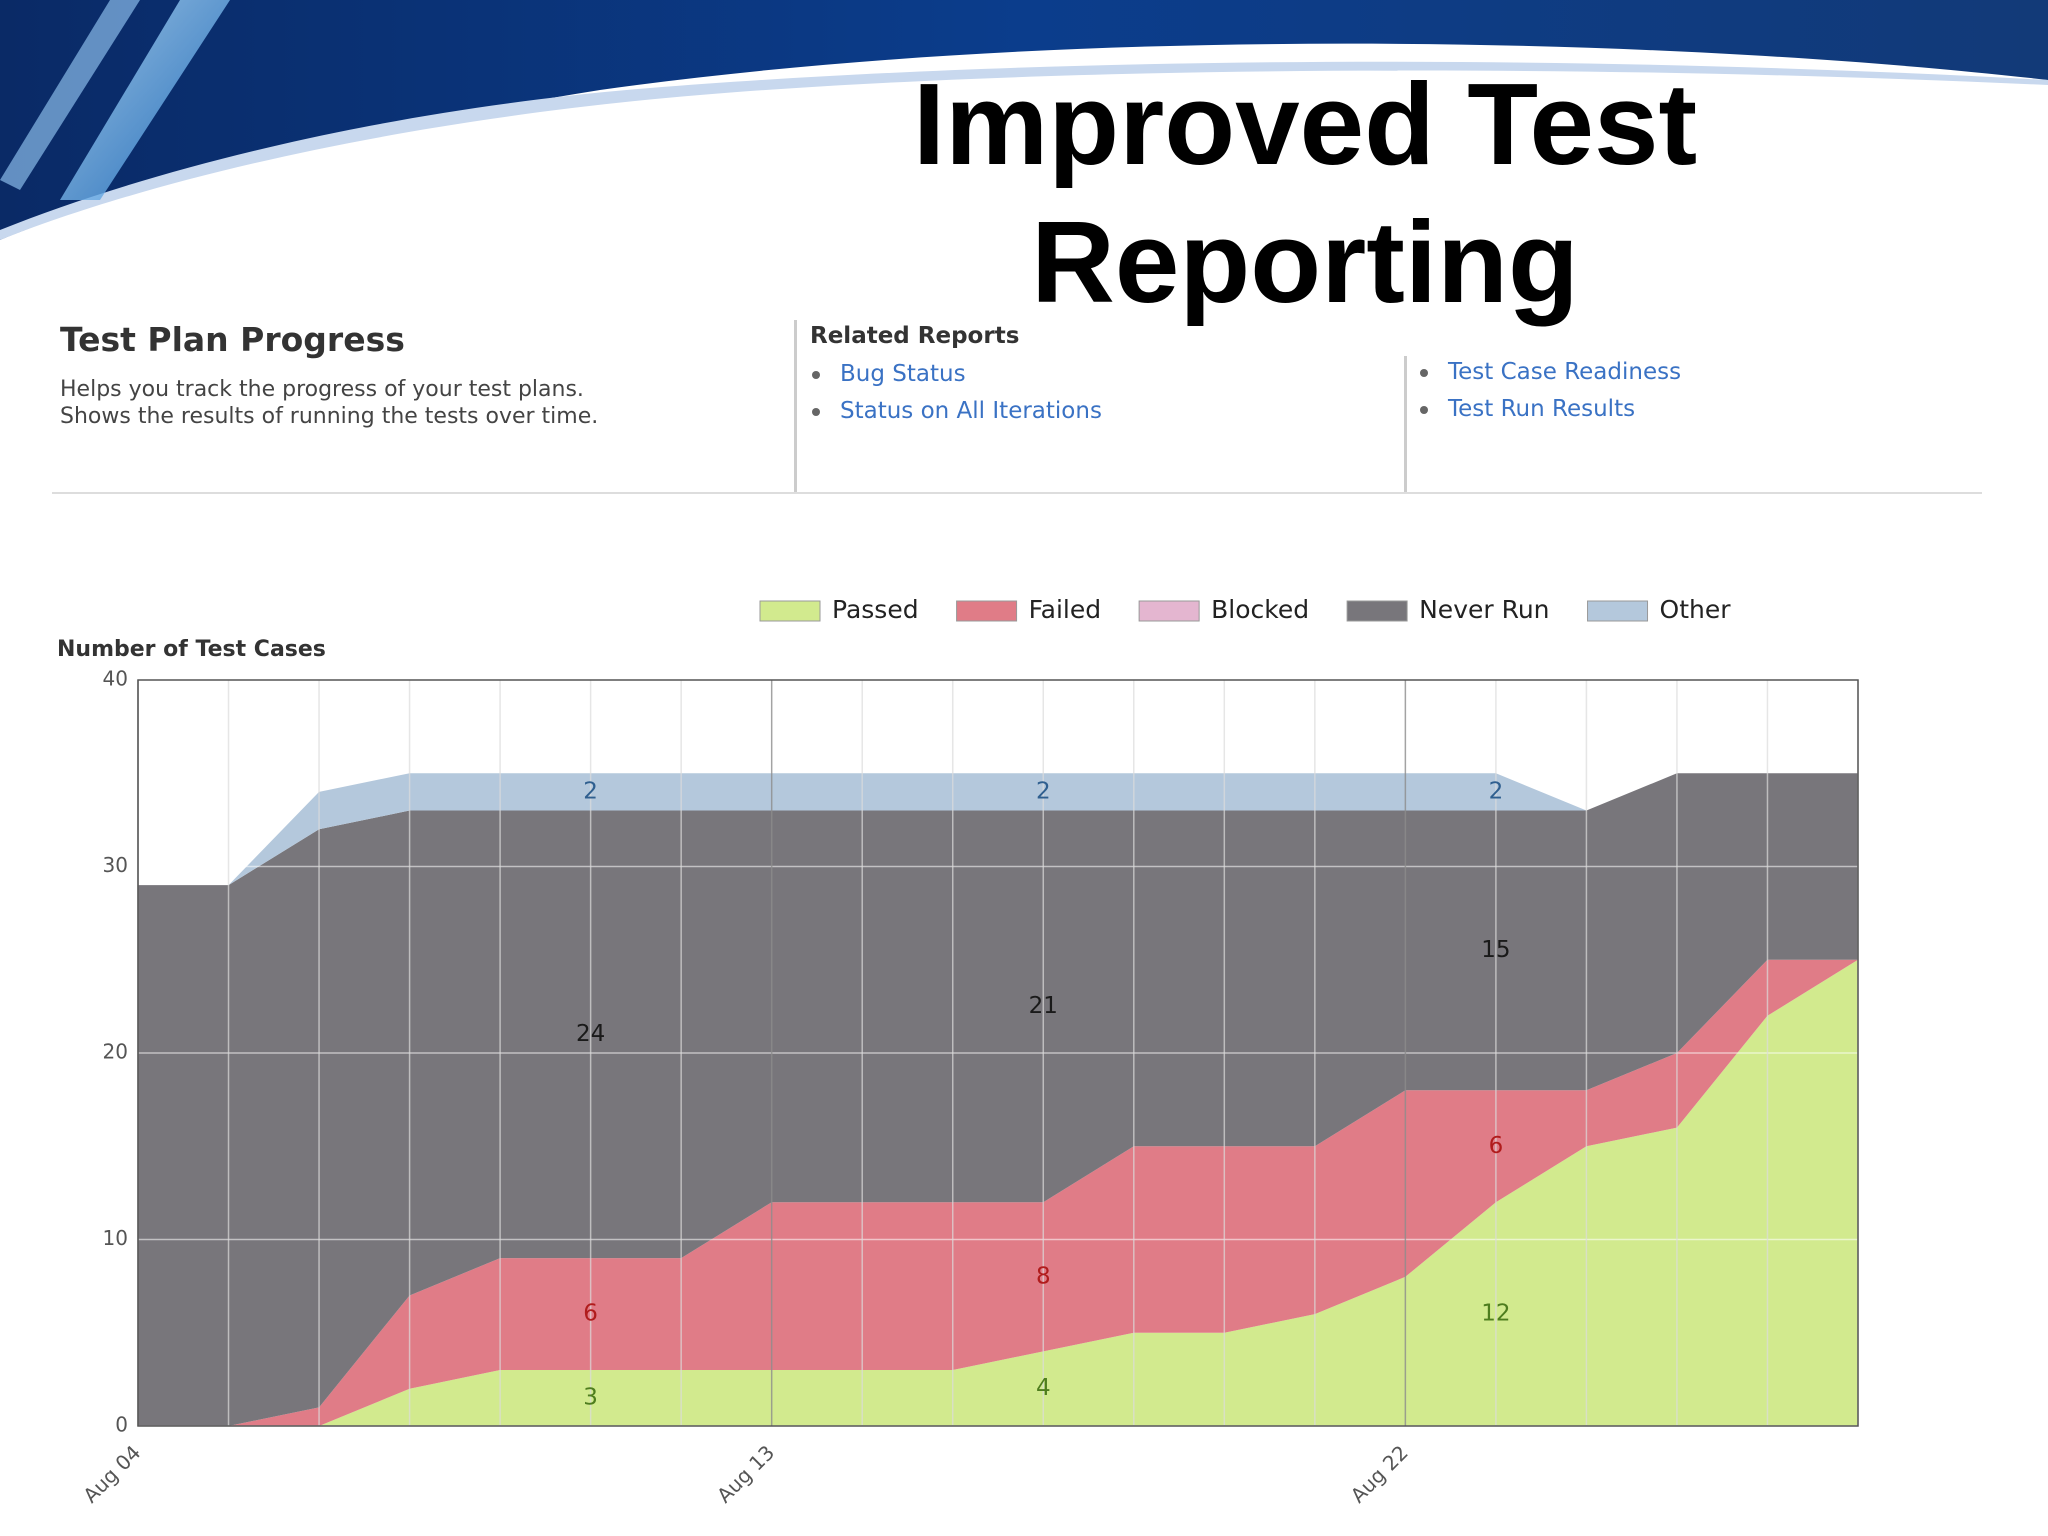 This screenshot has width=2048, height=1536. I want to click on y-axis-label: Number of Test Cases, so click(191, 649).